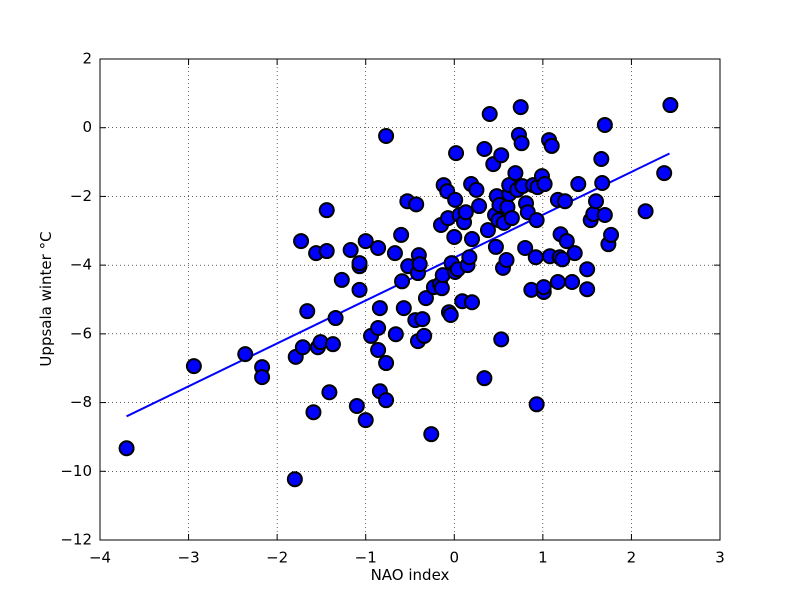 Image resolution: width=800 pixels, height=600 pixels. I want to click on y-tick-label: −10, so click(76, 471).